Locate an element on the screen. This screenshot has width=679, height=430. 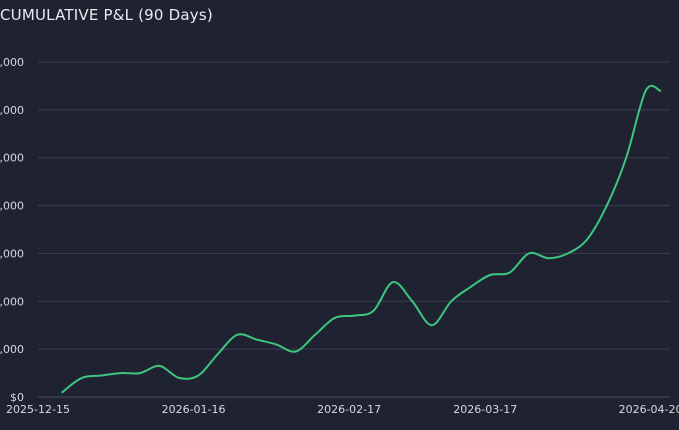
x-tick-label: 2026-02-17 is located at coordinates (349, 409).